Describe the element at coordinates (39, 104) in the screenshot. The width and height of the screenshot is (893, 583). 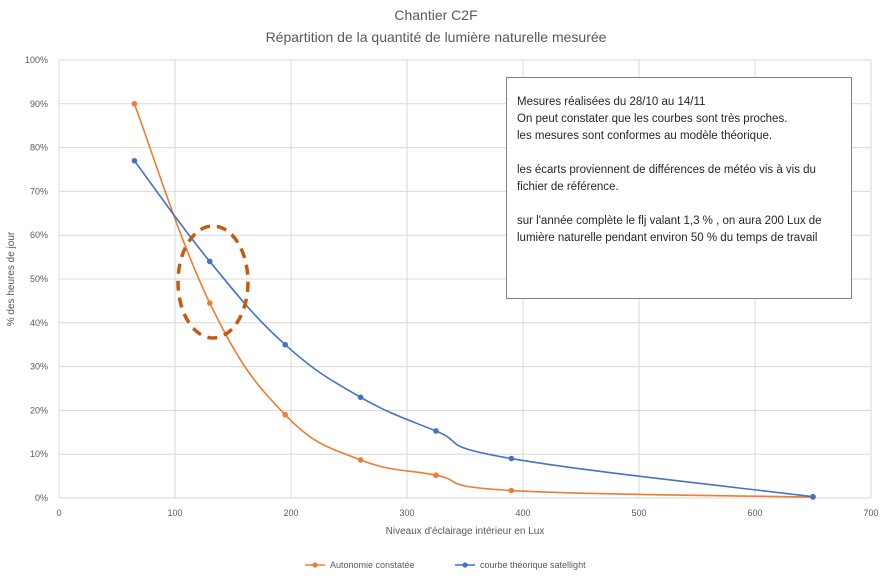
I see `y-tick-label: 90%` at that location.